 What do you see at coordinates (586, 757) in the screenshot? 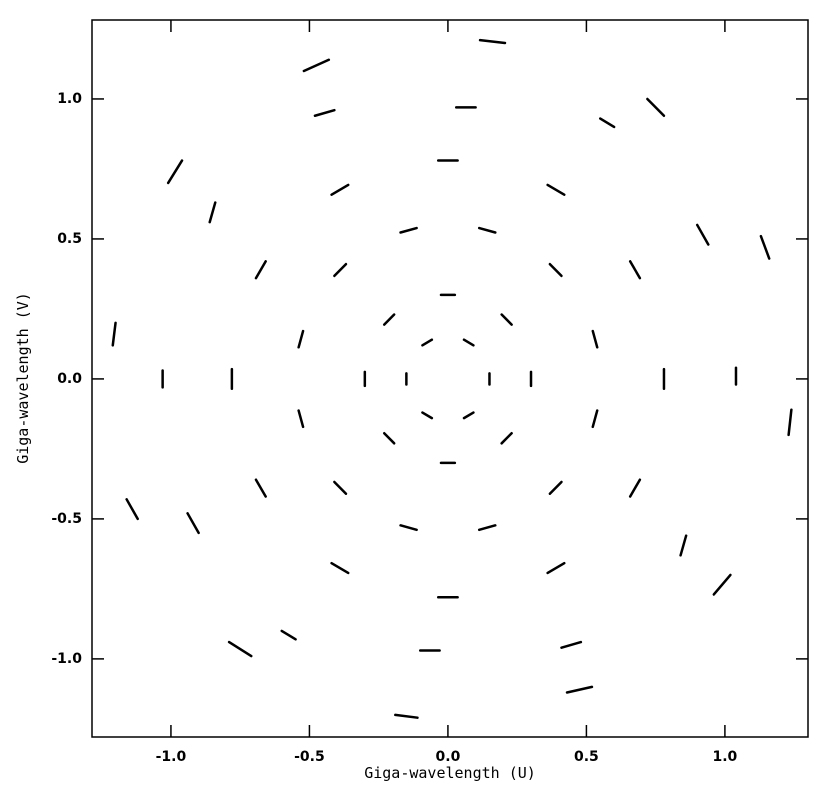
I see `x-tick-label: 0.5` at bounding box center [586, 757].